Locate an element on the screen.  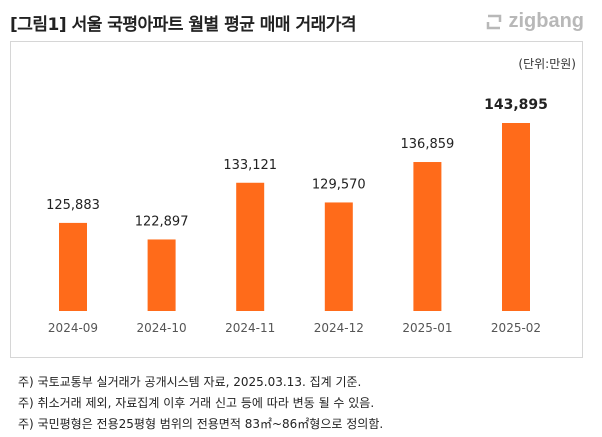
data-label: 125,883 is located at coordinates (73, 205).